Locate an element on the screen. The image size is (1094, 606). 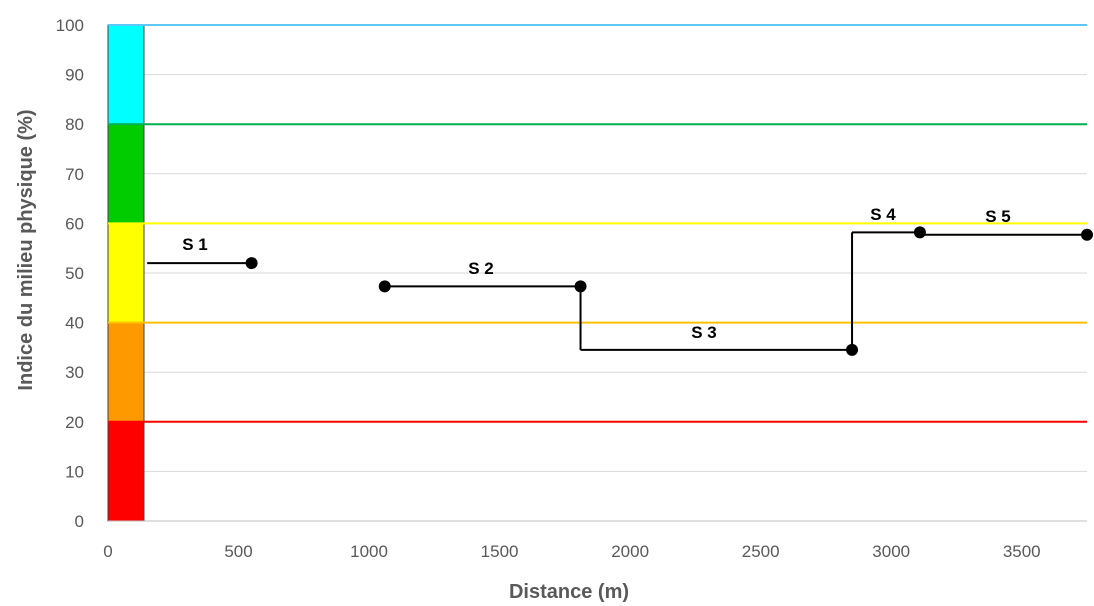
y-tick-label: 0 is located at coordinates (79, 521).